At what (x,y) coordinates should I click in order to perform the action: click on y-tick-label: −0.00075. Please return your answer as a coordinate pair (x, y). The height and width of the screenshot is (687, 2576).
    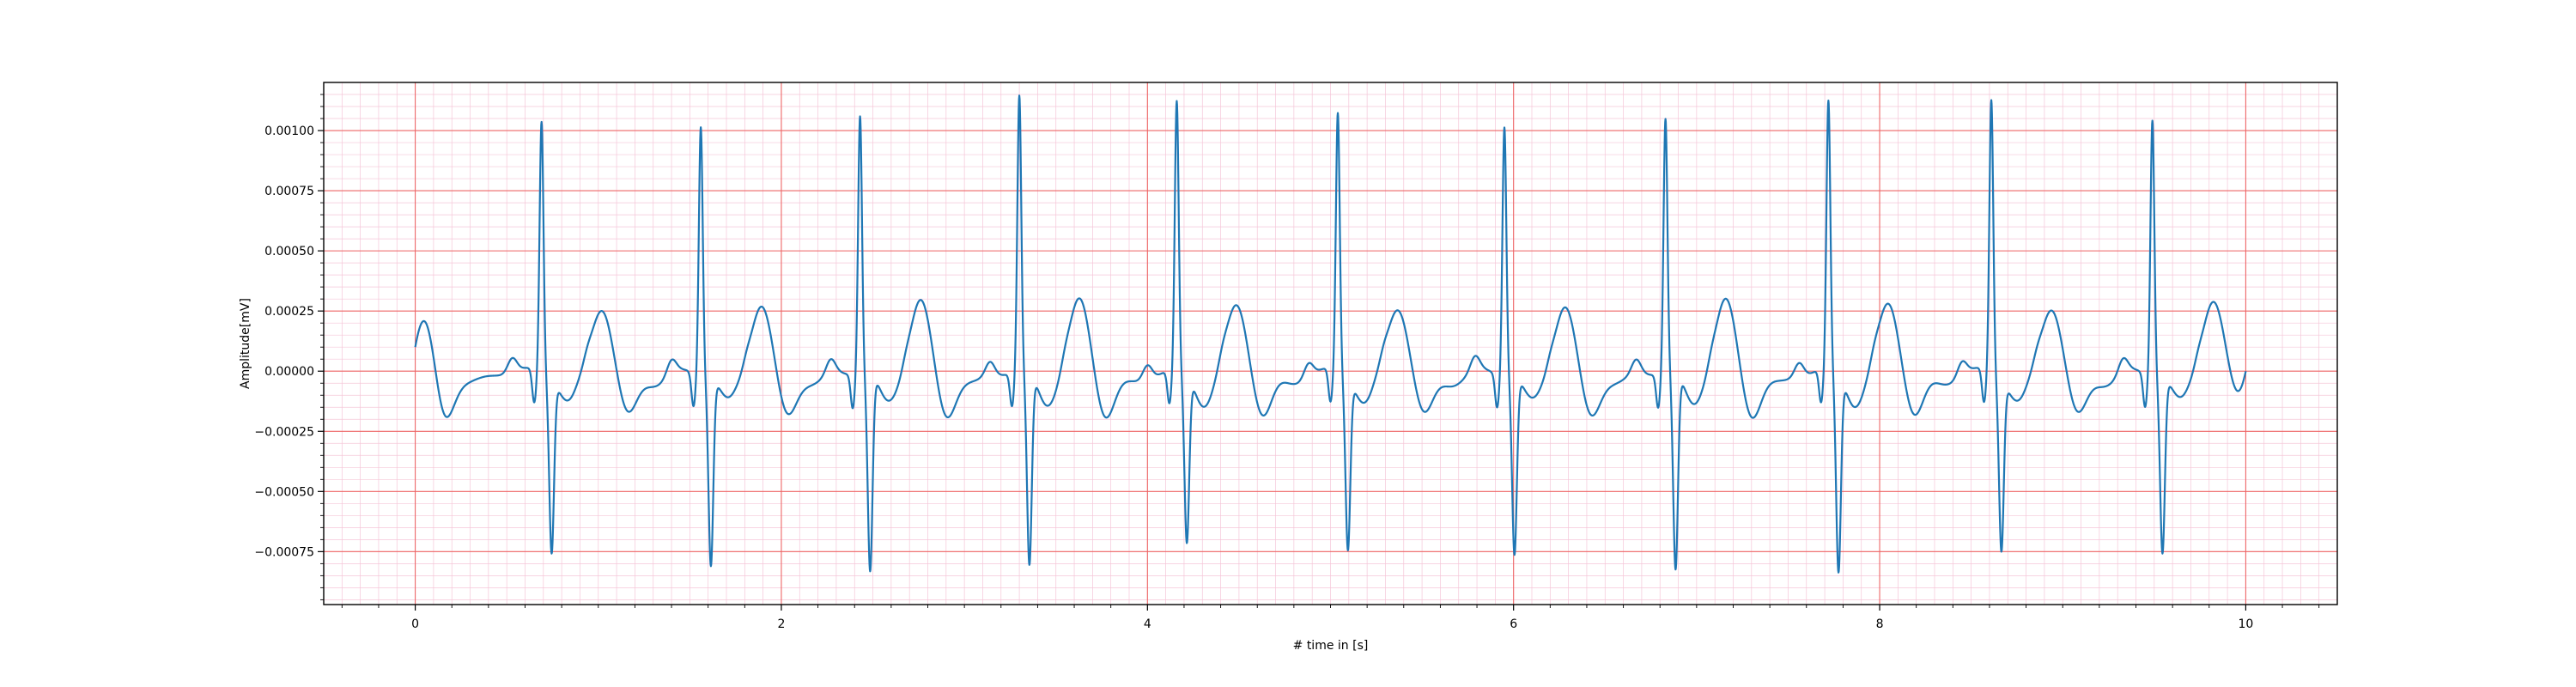
    Looking at the image, I should click on (284, 552).